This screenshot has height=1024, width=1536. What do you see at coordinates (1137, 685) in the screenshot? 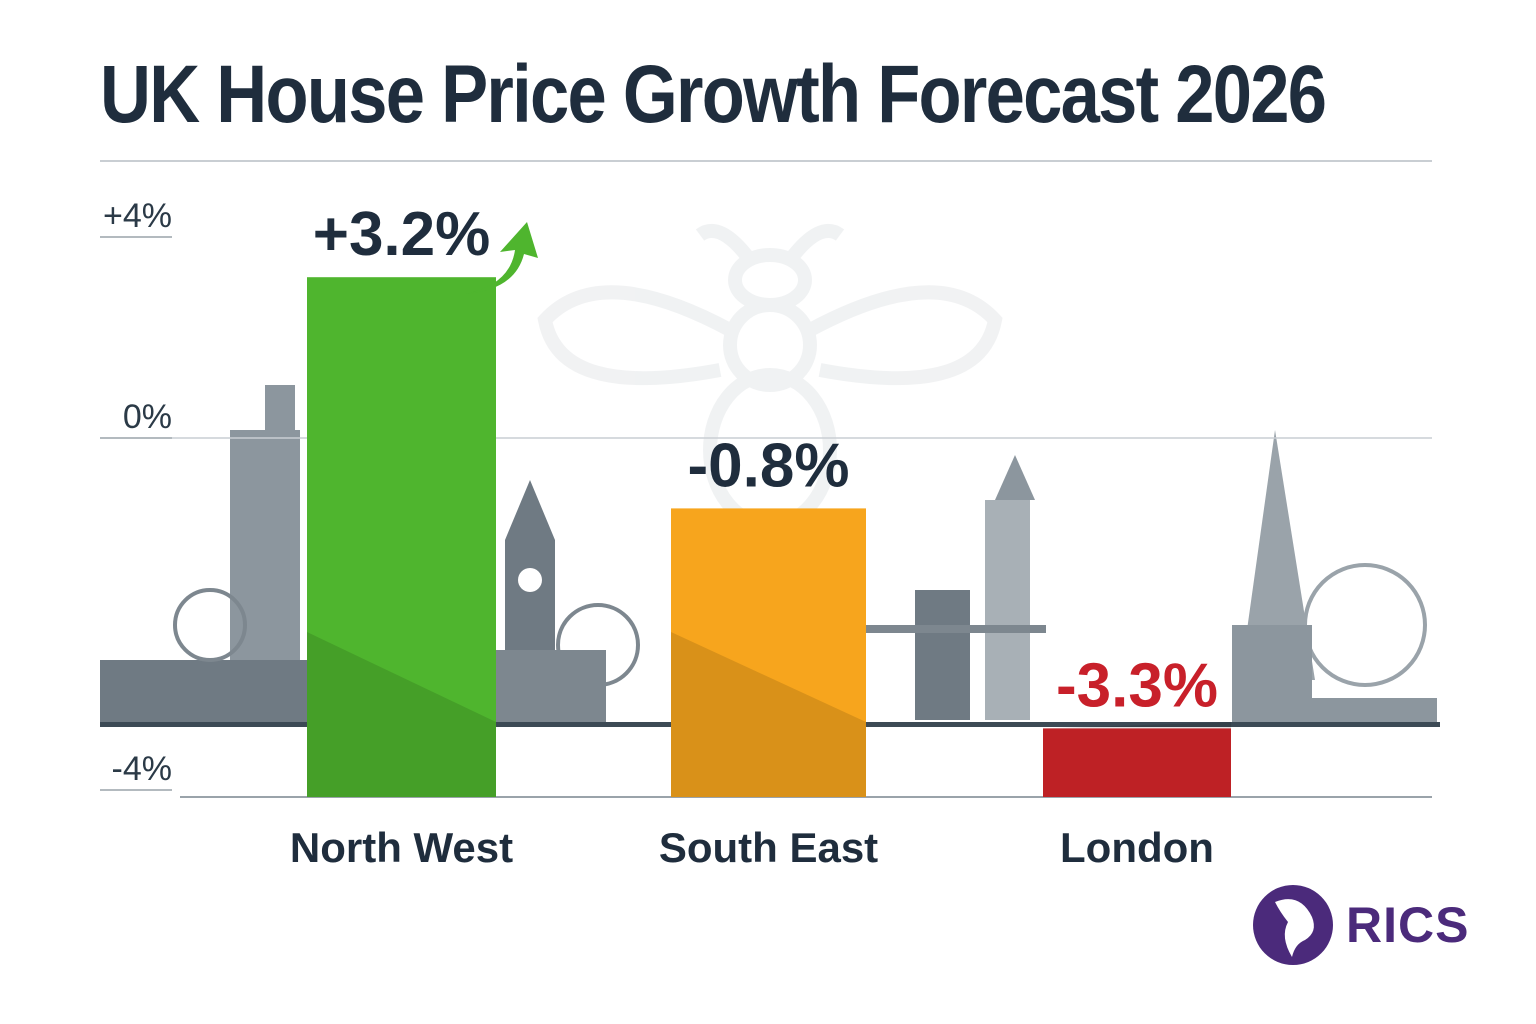
I see `data-label: -3.3%` at bounding box center [1137, 685].